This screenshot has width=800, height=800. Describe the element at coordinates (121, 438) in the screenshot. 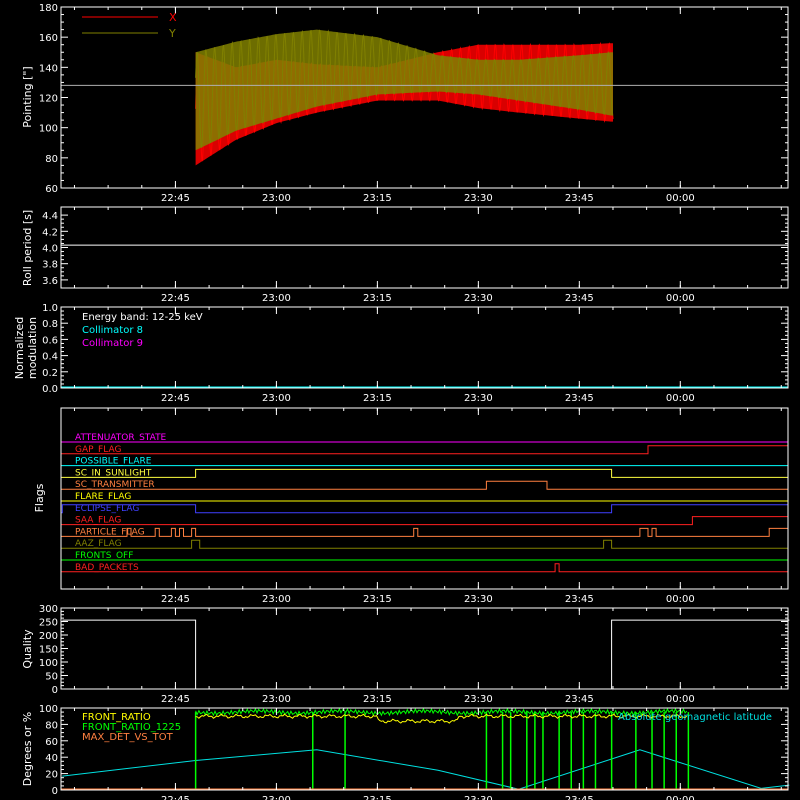

I see `flag-label-attenuator-state: ATTENUATOR_STATE` at that location.